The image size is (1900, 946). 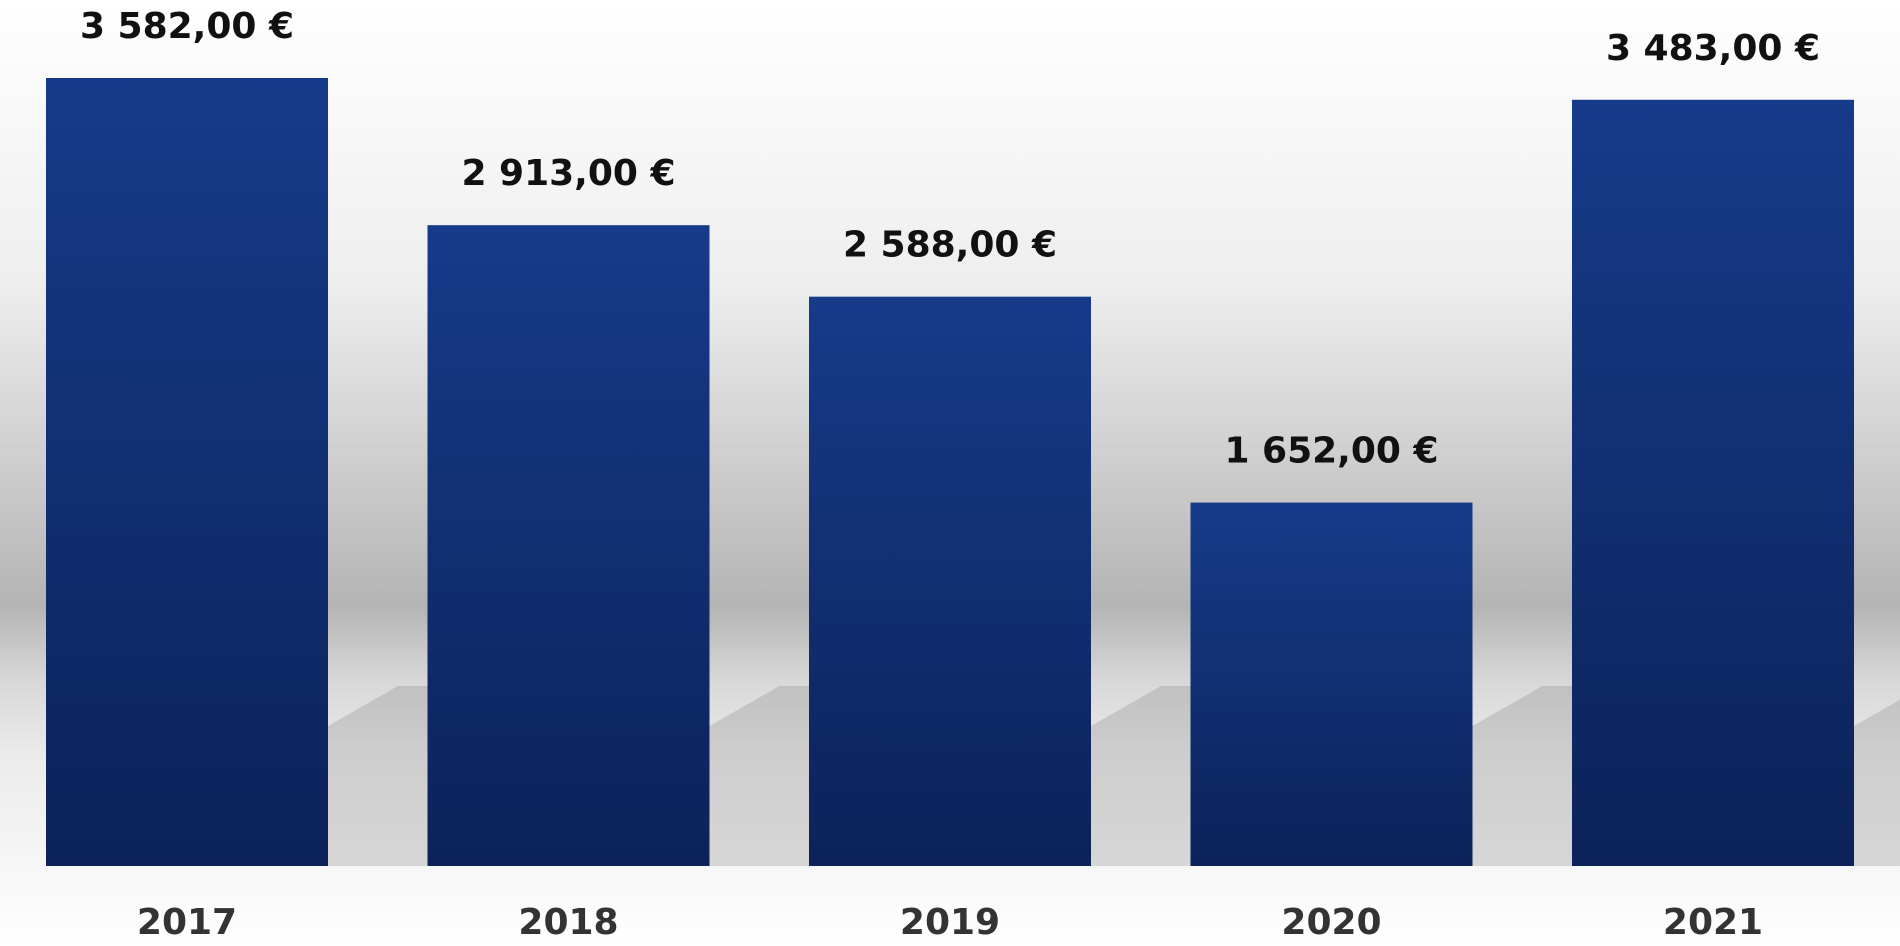 What do you see at coordinates (1713, 922) in the screenshot?
I see `x-tick-label: 2021` at bounding box center [1713, 922].